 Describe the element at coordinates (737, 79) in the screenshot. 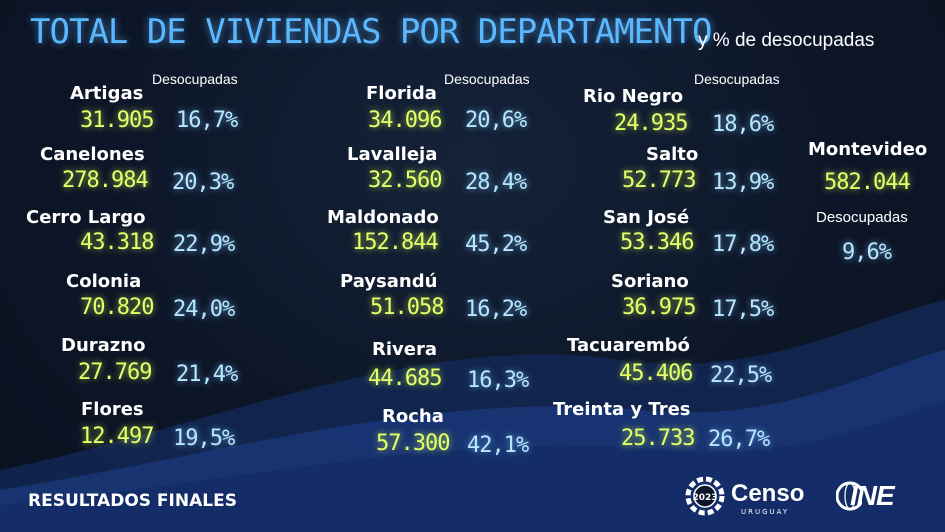

I see `column-header-3: Desocupadas` at that location.